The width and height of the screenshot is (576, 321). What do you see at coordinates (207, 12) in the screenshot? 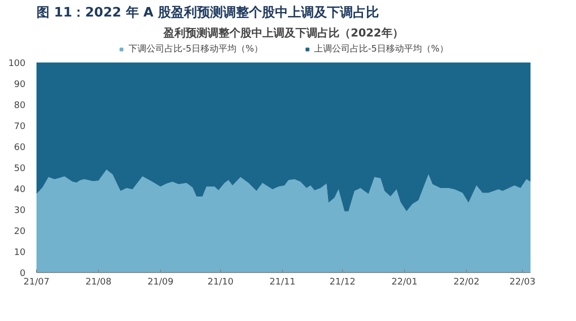
I see `chart-title: 图 11：2022 年 A 股盈利预测调整个股中上调及下调占比` at bounding box center [207, 12].